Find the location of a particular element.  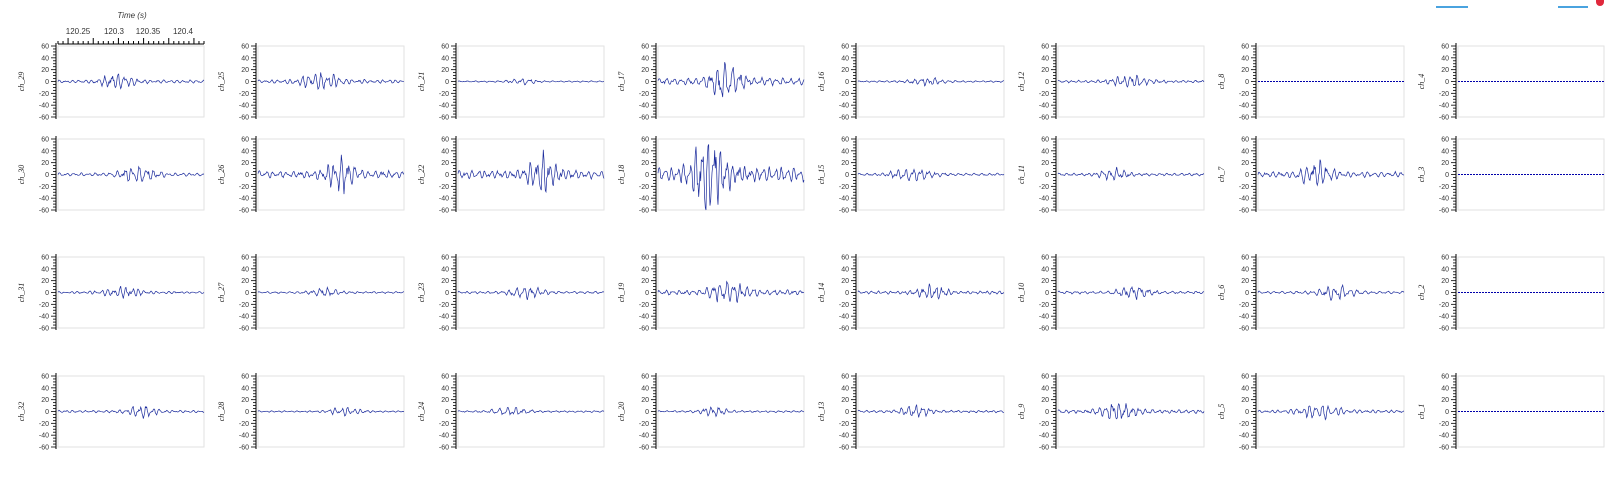

channel-label: ch_29 is located at coordinates (21, 82).